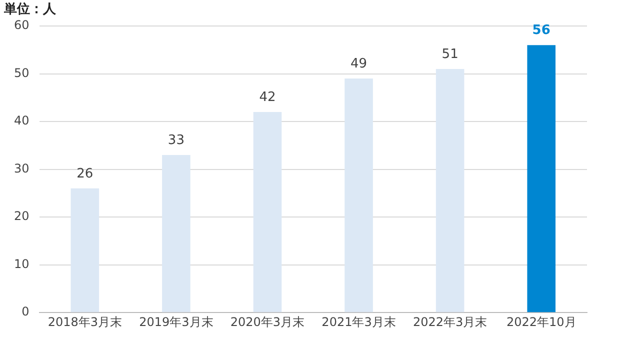 This screenshot has width=617, height=337. I want to click on y-tick-label: 30, so click(22, 168).